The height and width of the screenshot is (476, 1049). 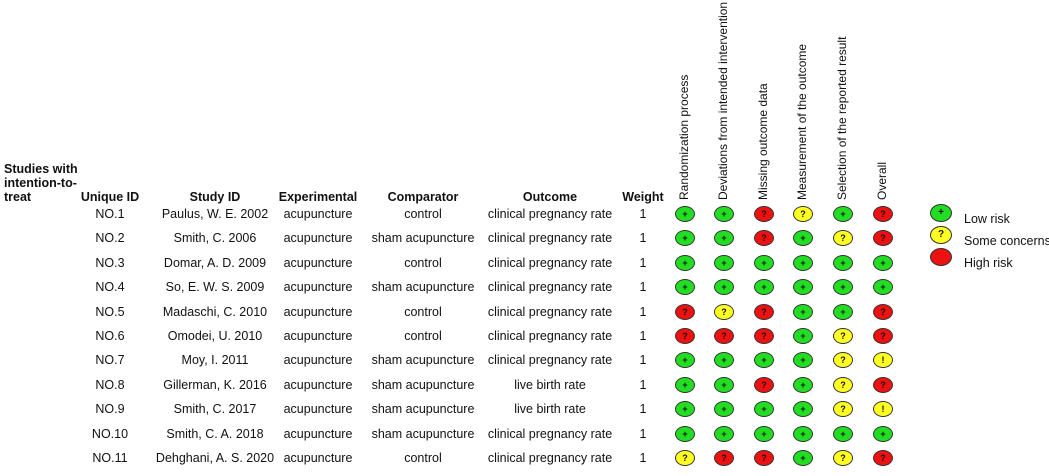 I want to click on unique-id-cell: NO.9, so click(x=110, y=409).